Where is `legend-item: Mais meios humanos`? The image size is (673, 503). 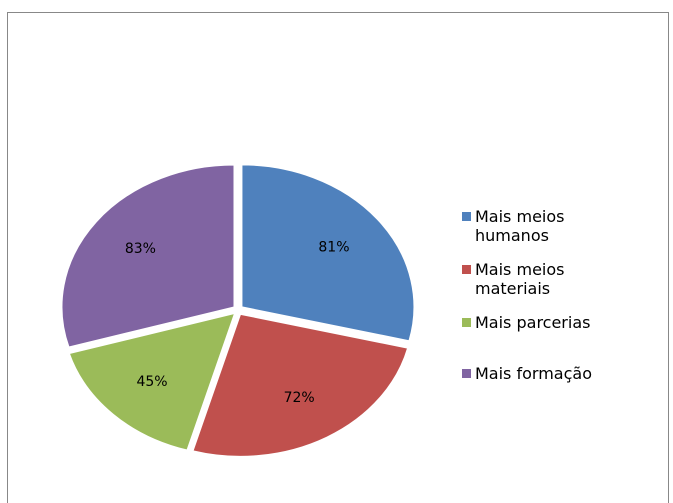
legend-item: Mais meios humanos is located at coordinates (542, 226).